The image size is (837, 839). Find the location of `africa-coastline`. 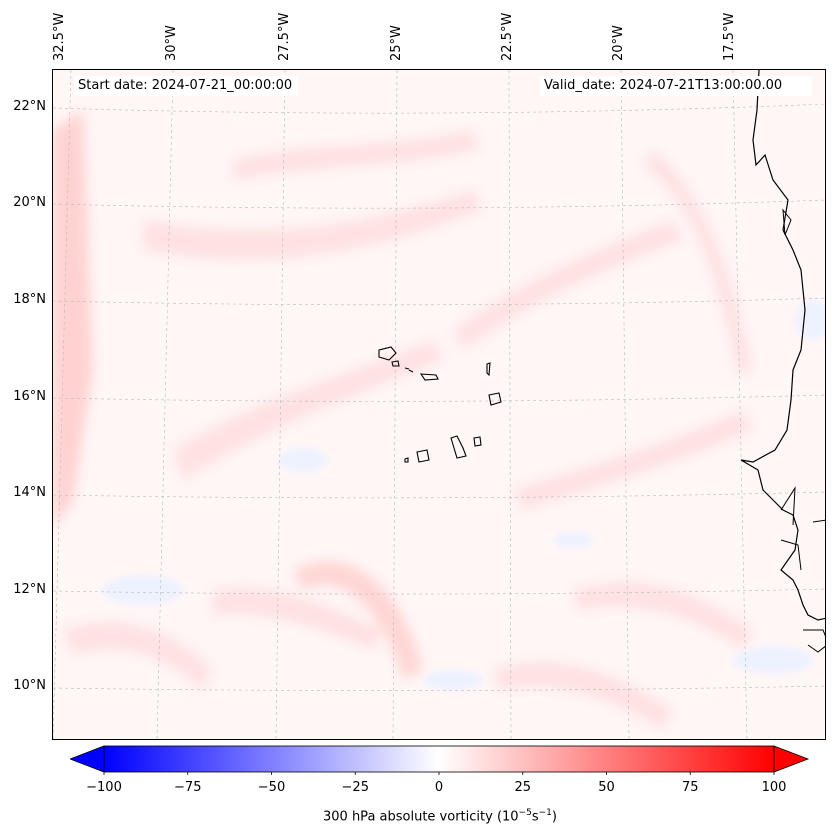

africa-coastline is located at coordinates (782, 345).